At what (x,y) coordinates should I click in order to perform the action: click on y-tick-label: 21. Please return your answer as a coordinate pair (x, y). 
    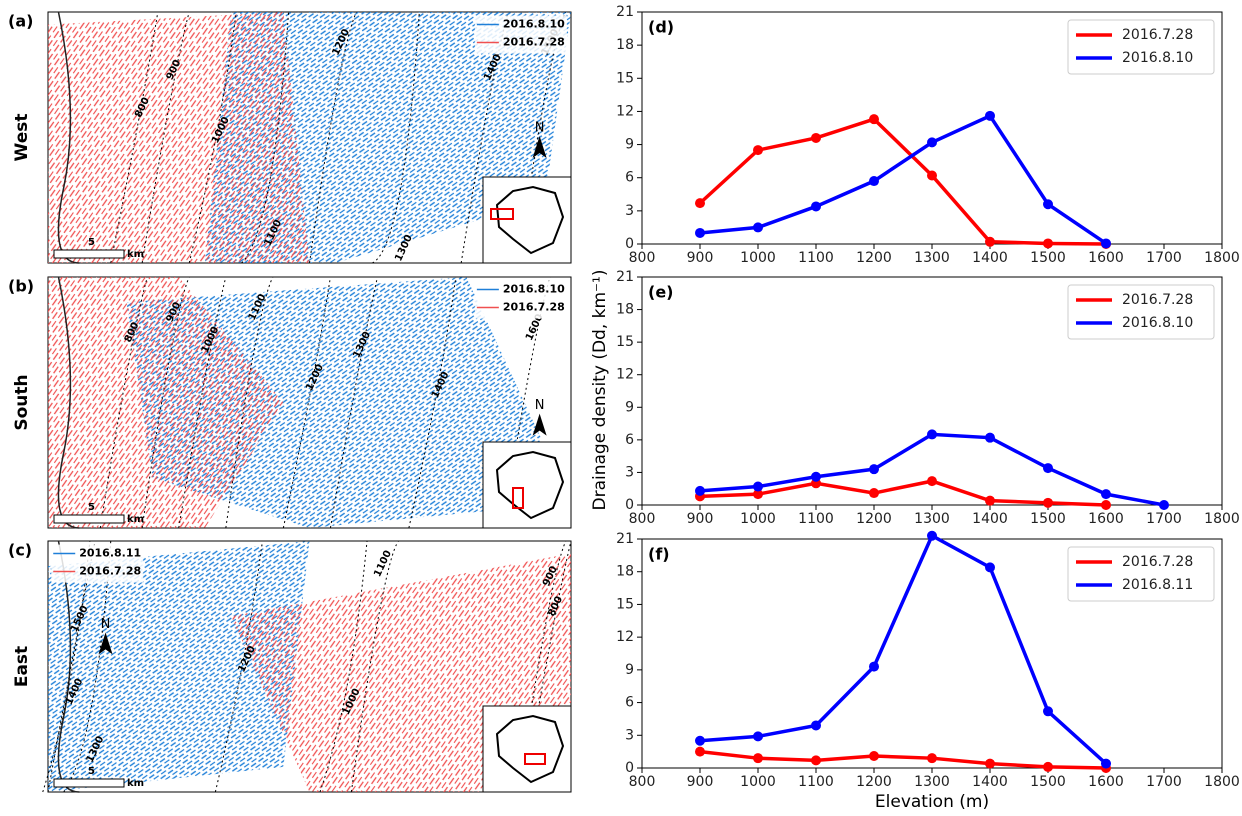
    Looking at the image, I should click on (625, 539).